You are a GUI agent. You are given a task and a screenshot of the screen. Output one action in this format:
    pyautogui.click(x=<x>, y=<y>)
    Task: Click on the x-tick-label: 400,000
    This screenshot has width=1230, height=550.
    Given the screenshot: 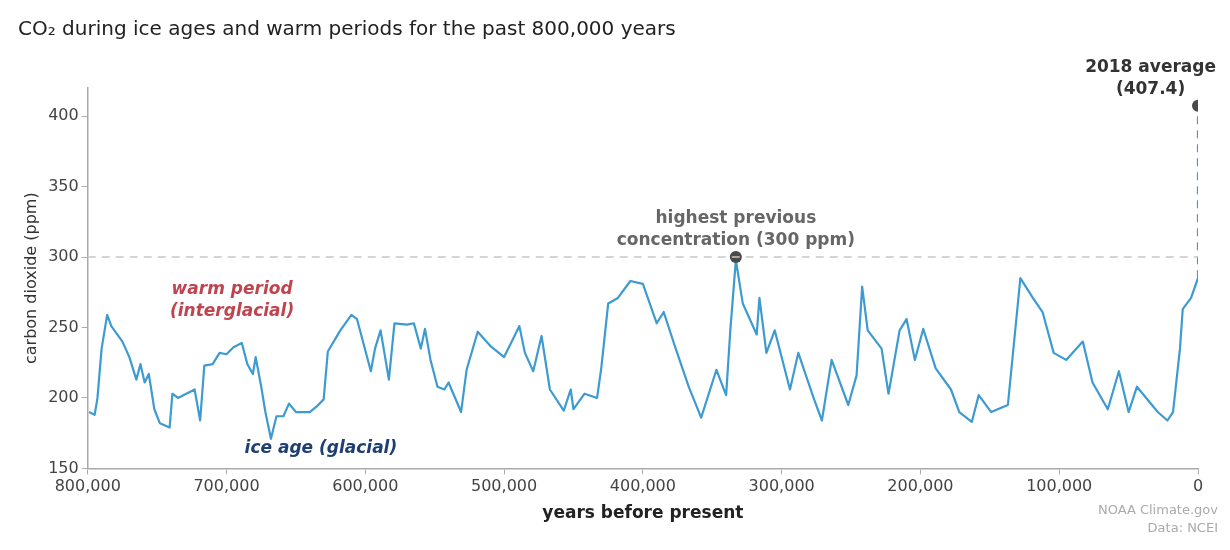 What is the action you would take?
    pyautogui.click(x=642, y=486)
    